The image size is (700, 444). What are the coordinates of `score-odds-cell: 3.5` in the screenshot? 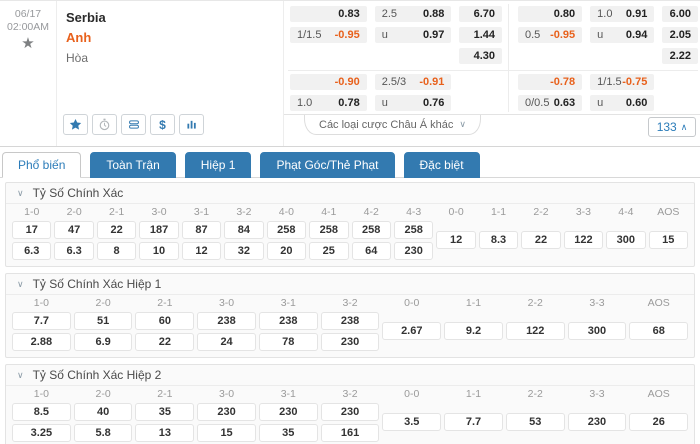 It's located at (412, 422).